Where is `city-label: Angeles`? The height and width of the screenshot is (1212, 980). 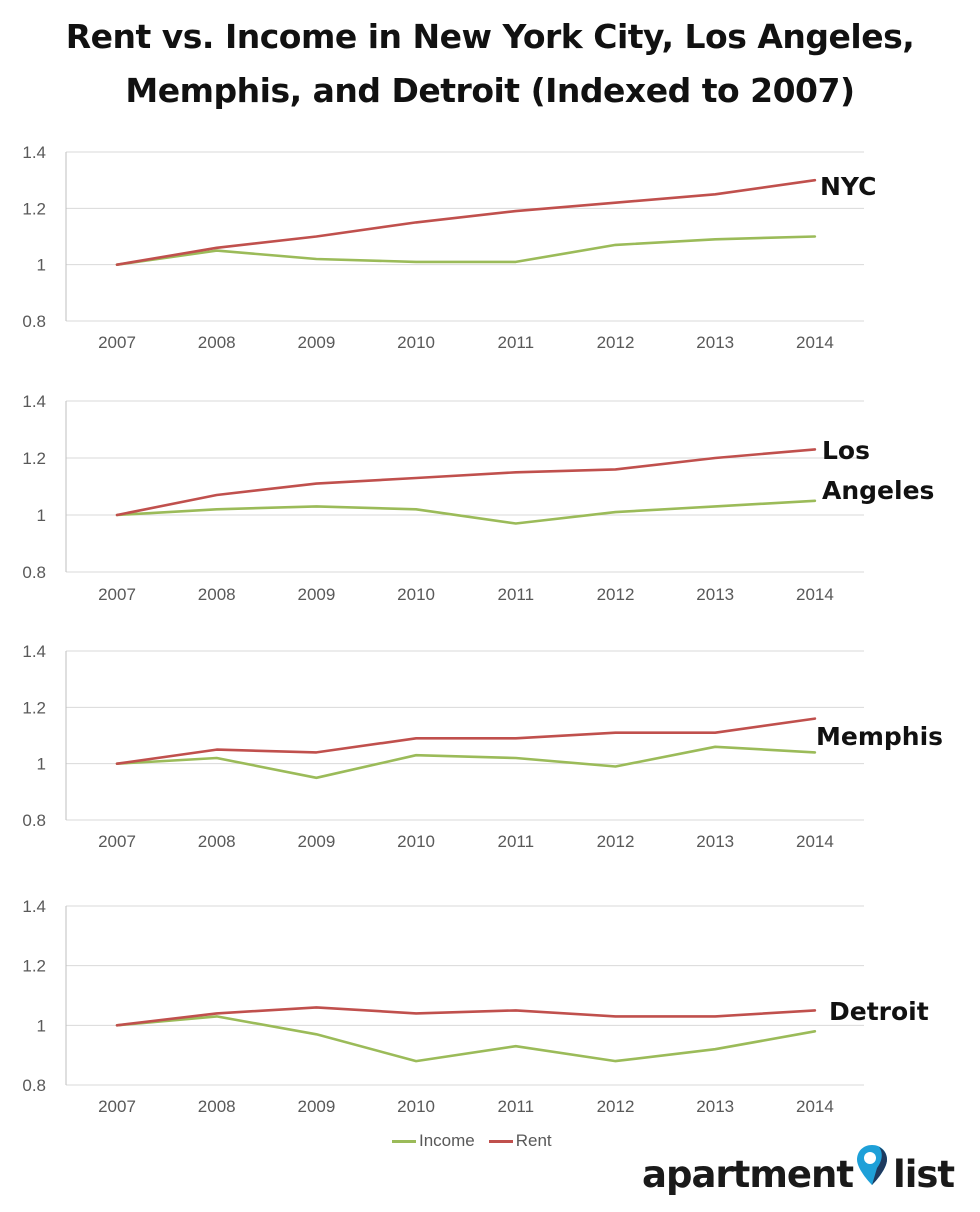 city-label: Angeles is located at coordinates (878, 490).